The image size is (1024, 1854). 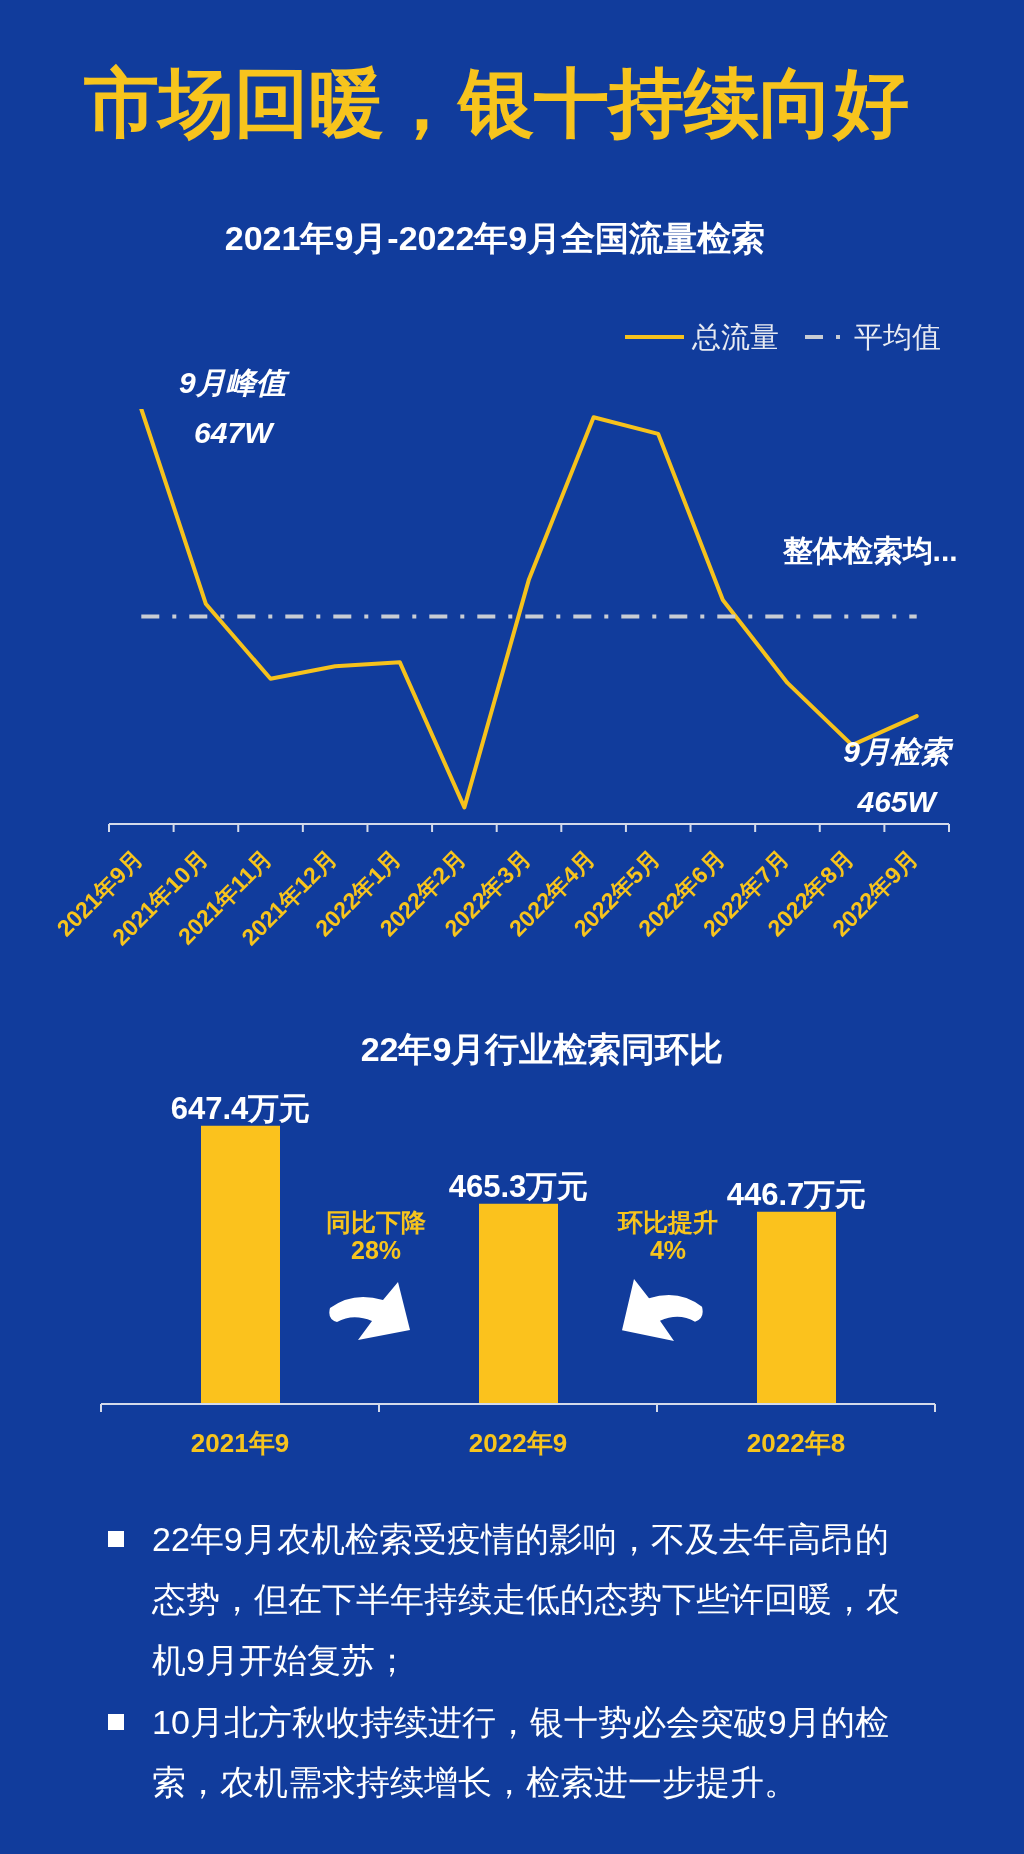 What do you see at coordinates (796, 1194) in the screenshot?
I see `data-label: 446.7万元` at bounding box center [796, 1194].